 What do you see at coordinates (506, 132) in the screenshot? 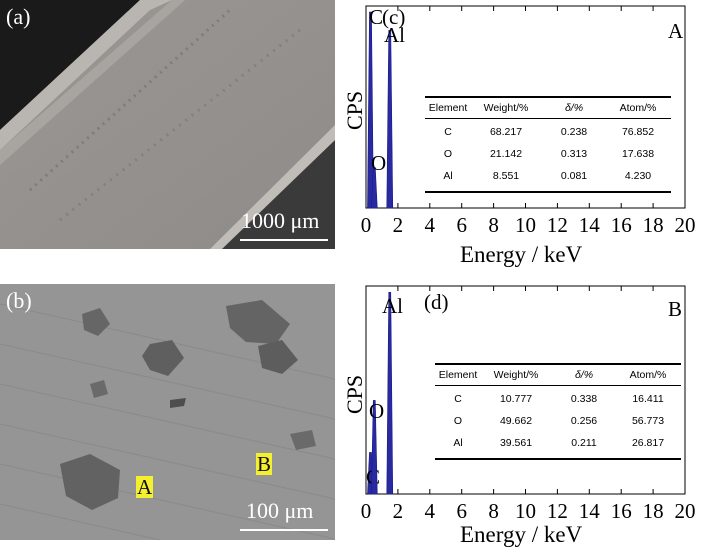
I see `table-cell: 68.217` at bounding box center [506, 132].